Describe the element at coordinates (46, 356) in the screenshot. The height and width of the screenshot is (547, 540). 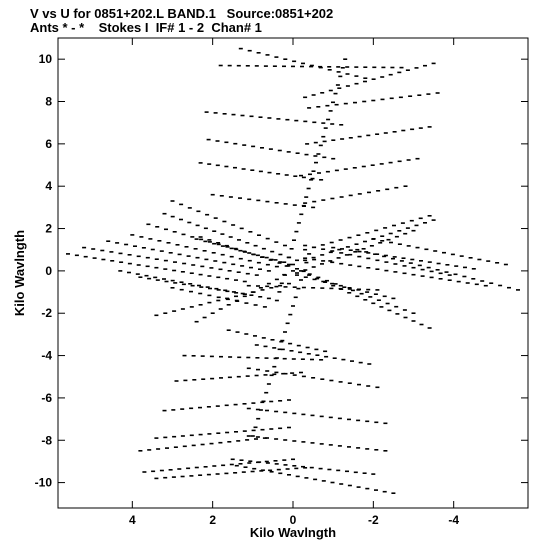
I see `y-tick-label: -4` at that location.